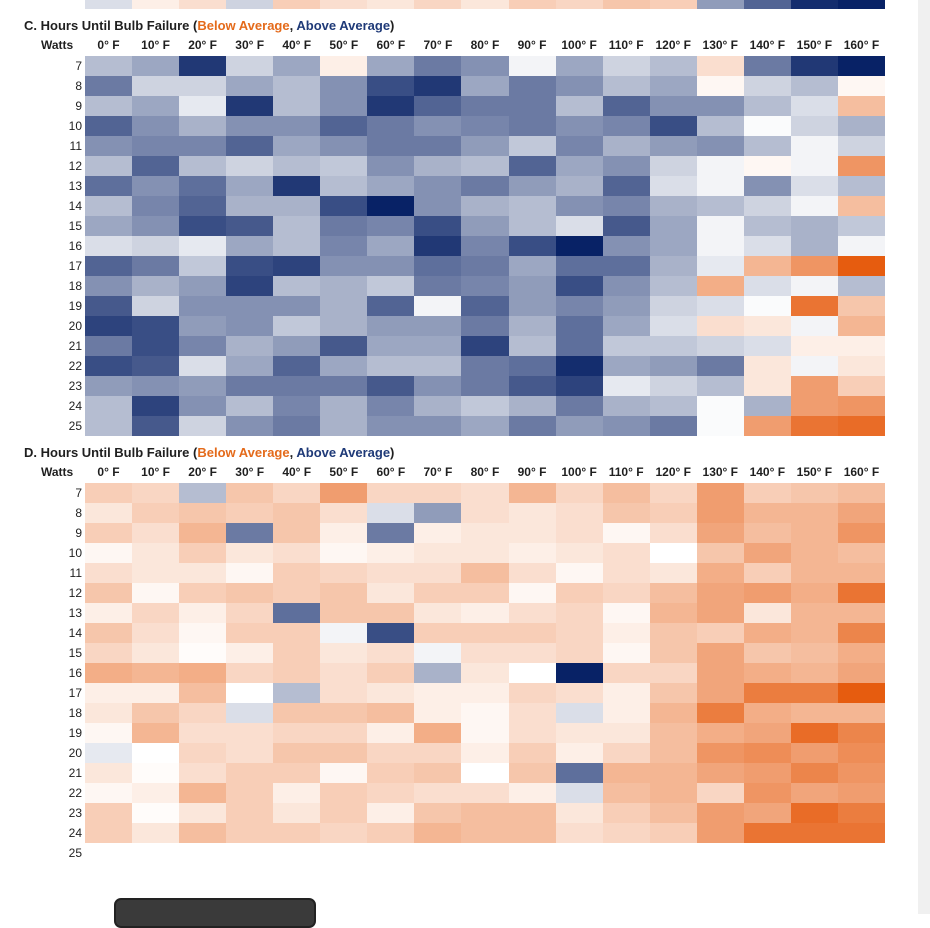 Image resolution: width=930 pixels, height=928 pixels. What do you see at coordinates (75, 226) in the screenshot?
I see `row-label: 15` at bounding box center [75, 226].